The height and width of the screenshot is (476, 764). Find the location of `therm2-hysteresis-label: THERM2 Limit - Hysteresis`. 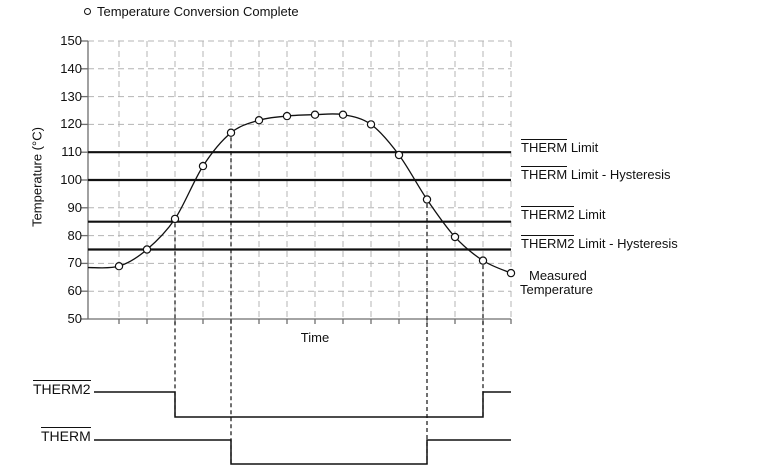

therm2-hysteresis-label: THERM2 Limit - Hysteresis is located at coordinates (599, 243).